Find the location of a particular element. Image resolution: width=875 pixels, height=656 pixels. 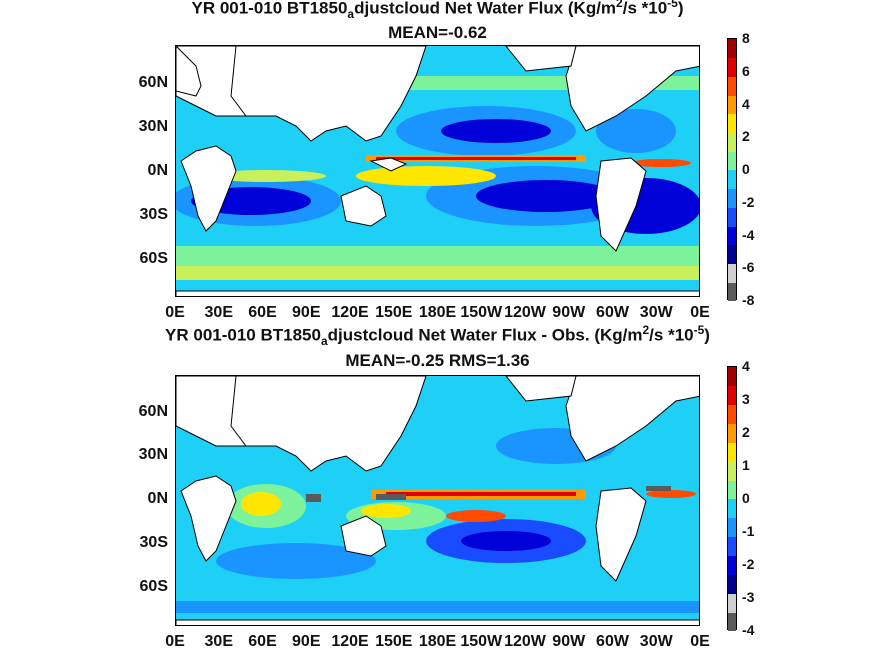

panel1-colorbar-tick: -4 is located at coordinates (748, 234).